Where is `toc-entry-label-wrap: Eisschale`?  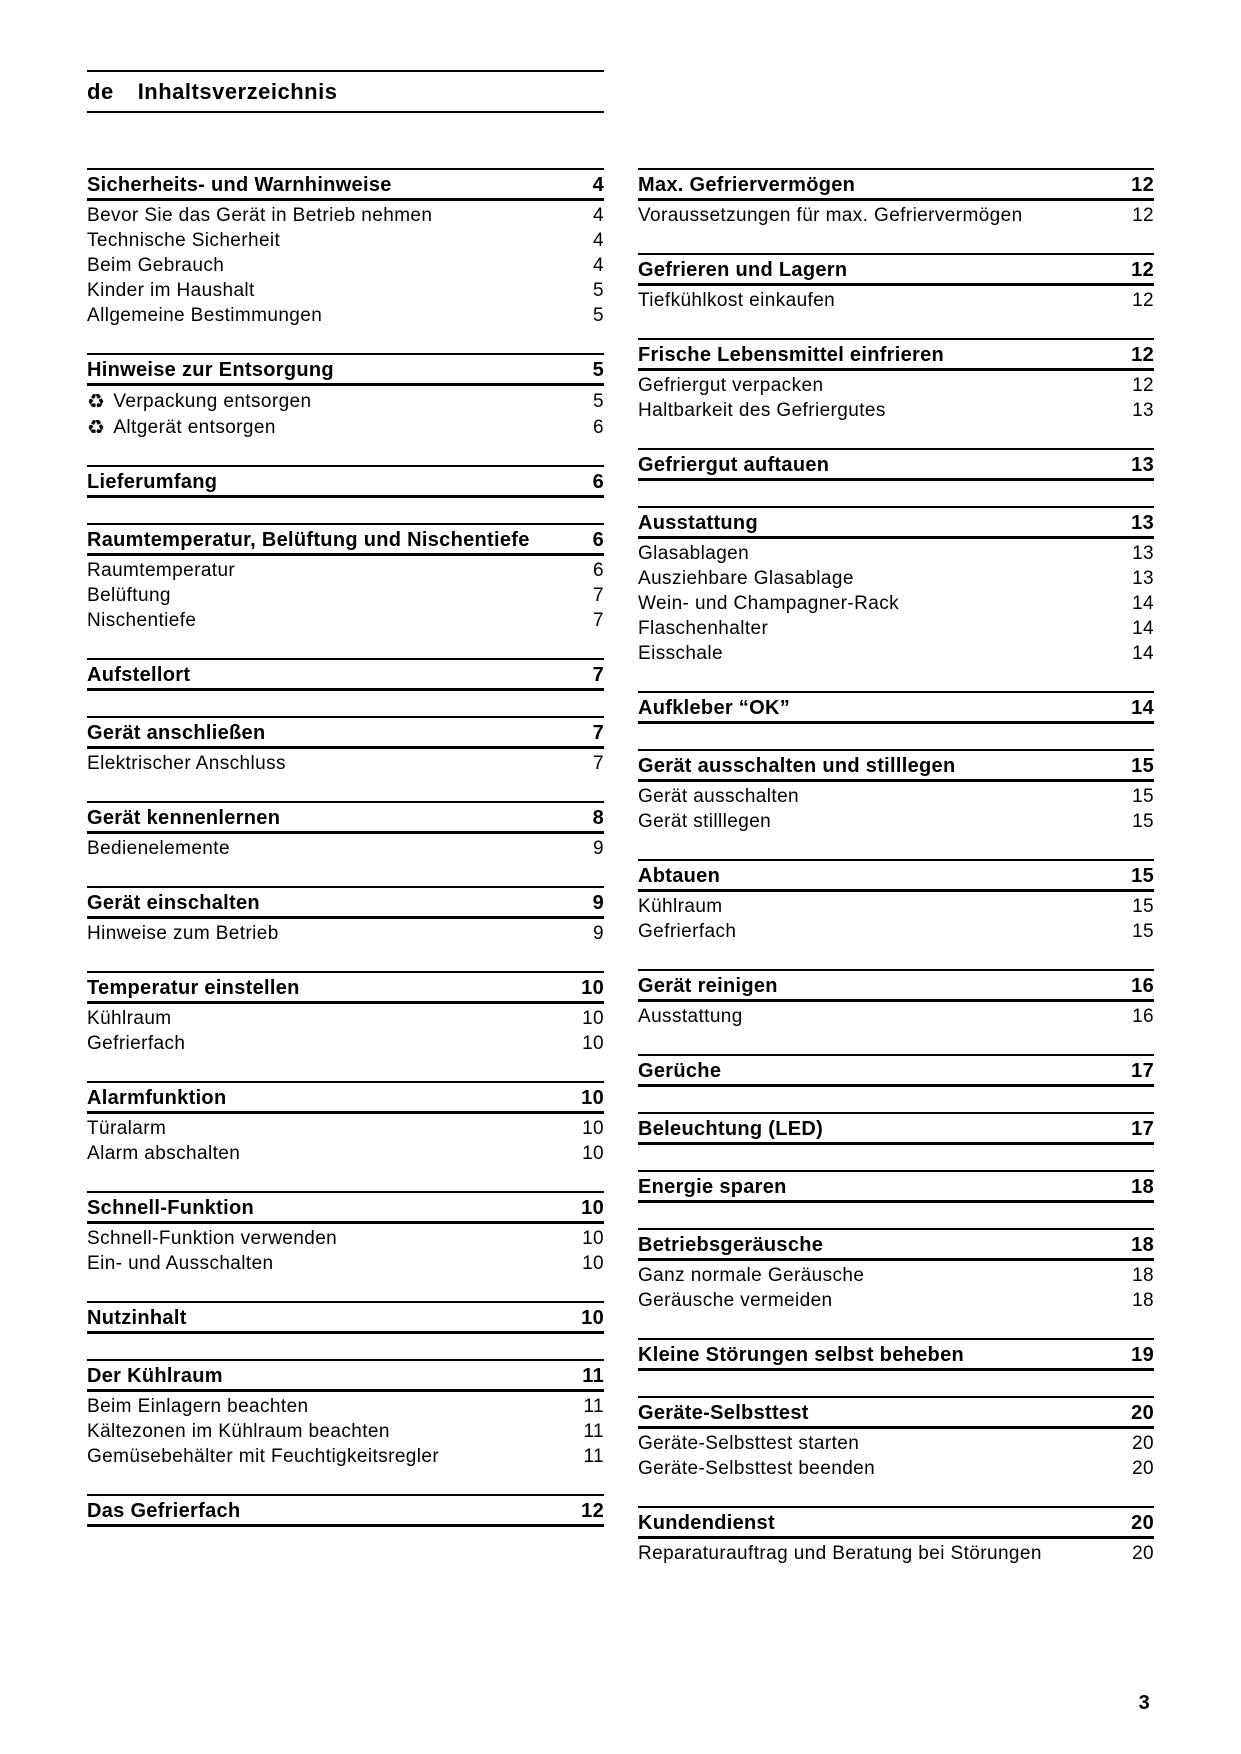
toc-entry-label-wrap: Eisschale is located at coordinates (680, 653).